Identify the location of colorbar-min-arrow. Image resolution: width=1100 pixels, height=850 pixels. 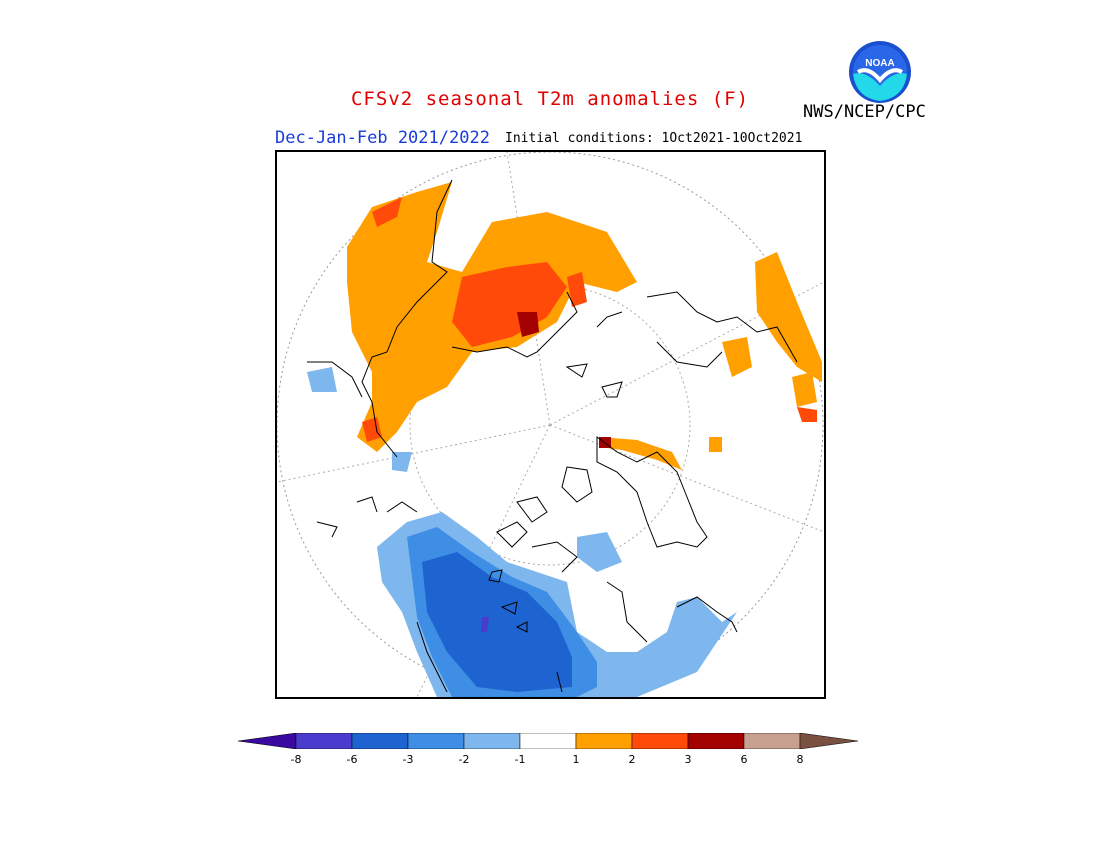
(267, 741).